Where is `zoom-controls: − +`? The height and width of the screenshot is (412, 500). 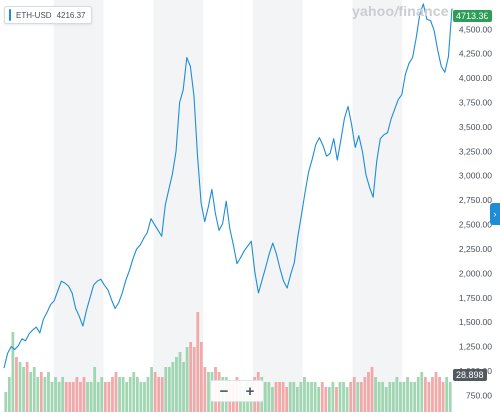
zoom-controls: − + is located at coordinates (237, 391).